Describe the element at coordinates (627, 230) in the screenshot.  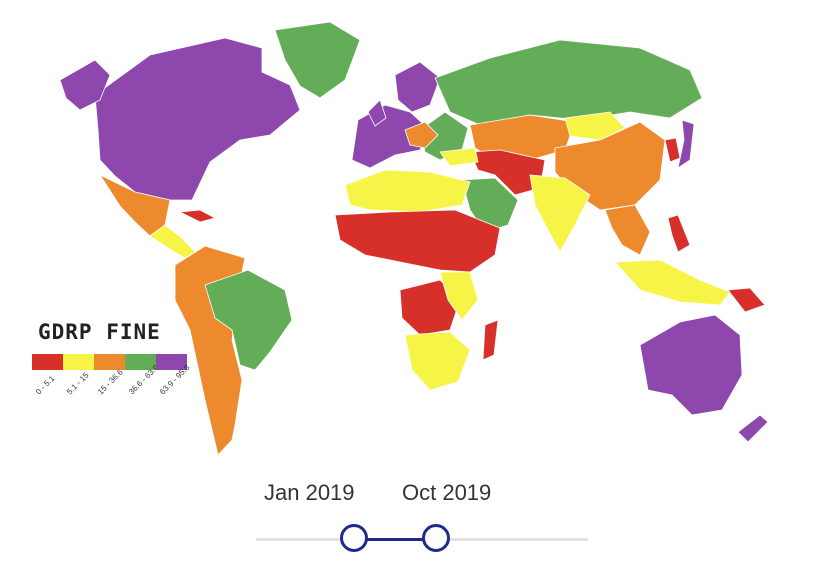
I see `region-southeast-asia` at that location.